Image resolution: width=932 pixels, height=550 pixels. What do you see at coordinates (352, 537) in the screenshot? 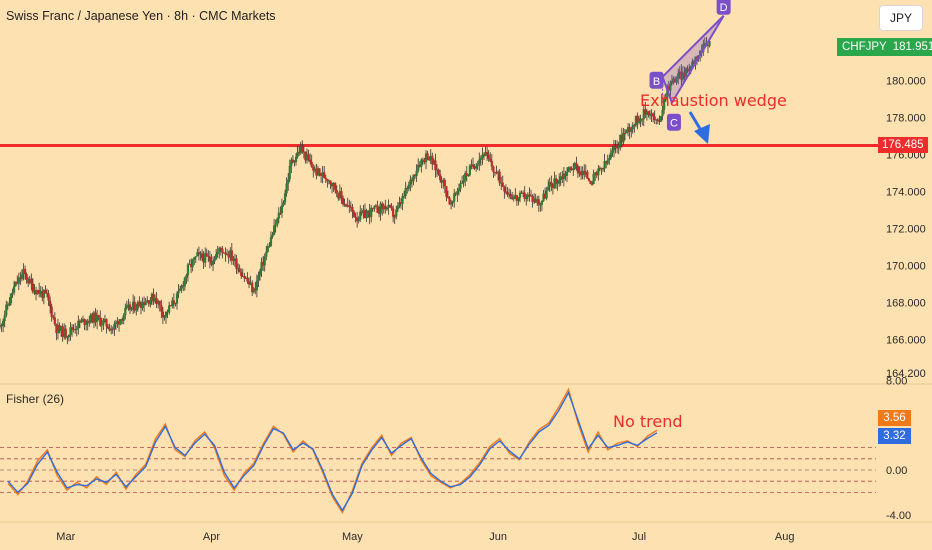
I see `x-tick-label: May` at bounding box center [352, 537].